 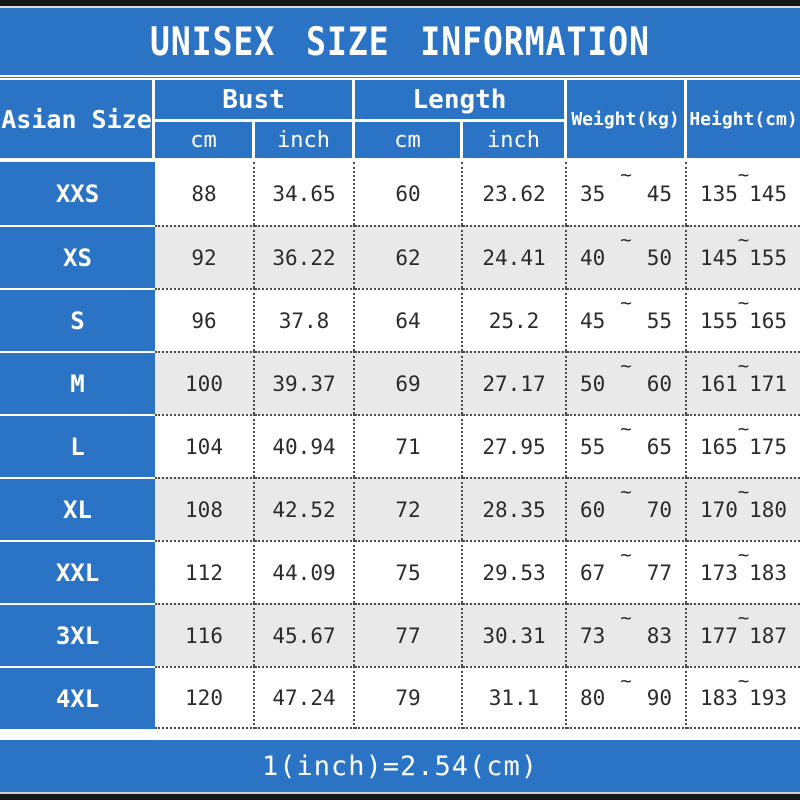 What do you see at coordinates (768, 320) in the screenshot?
I see `range-max: 165` at bounding box center [768, 320].